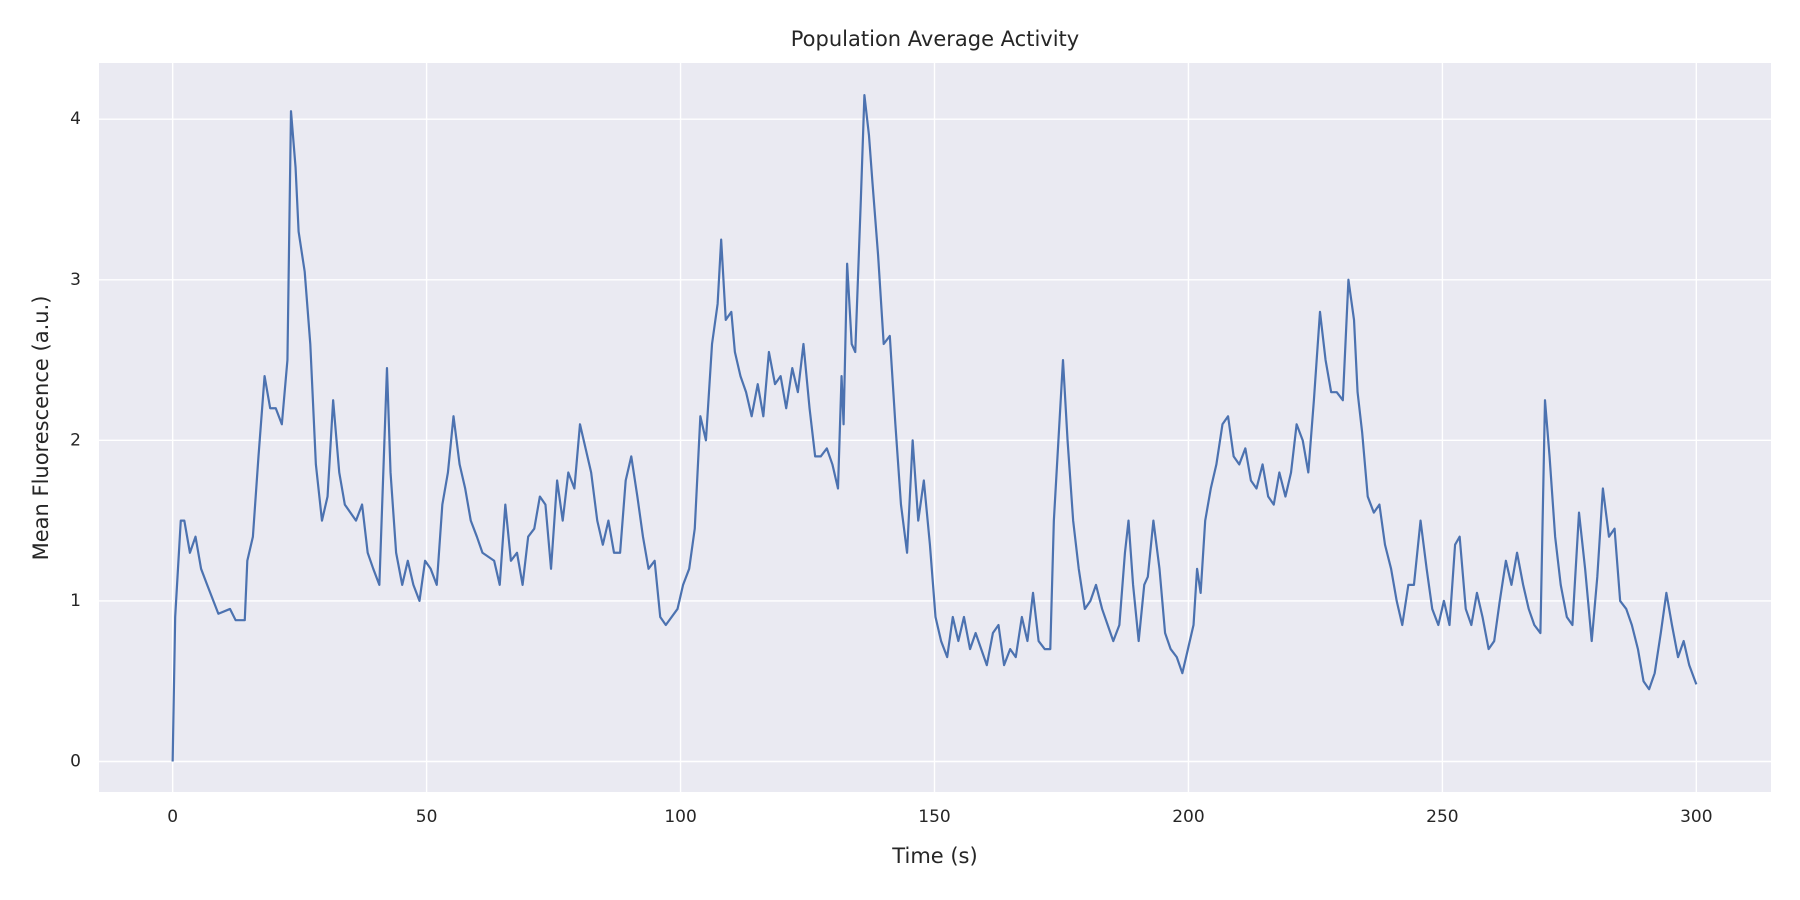 This screenshot has height=900, width=1800. Describe the element at coordinates (935, 39) in the screenshot. I see `chart-title: Population Average Activity` at that location.